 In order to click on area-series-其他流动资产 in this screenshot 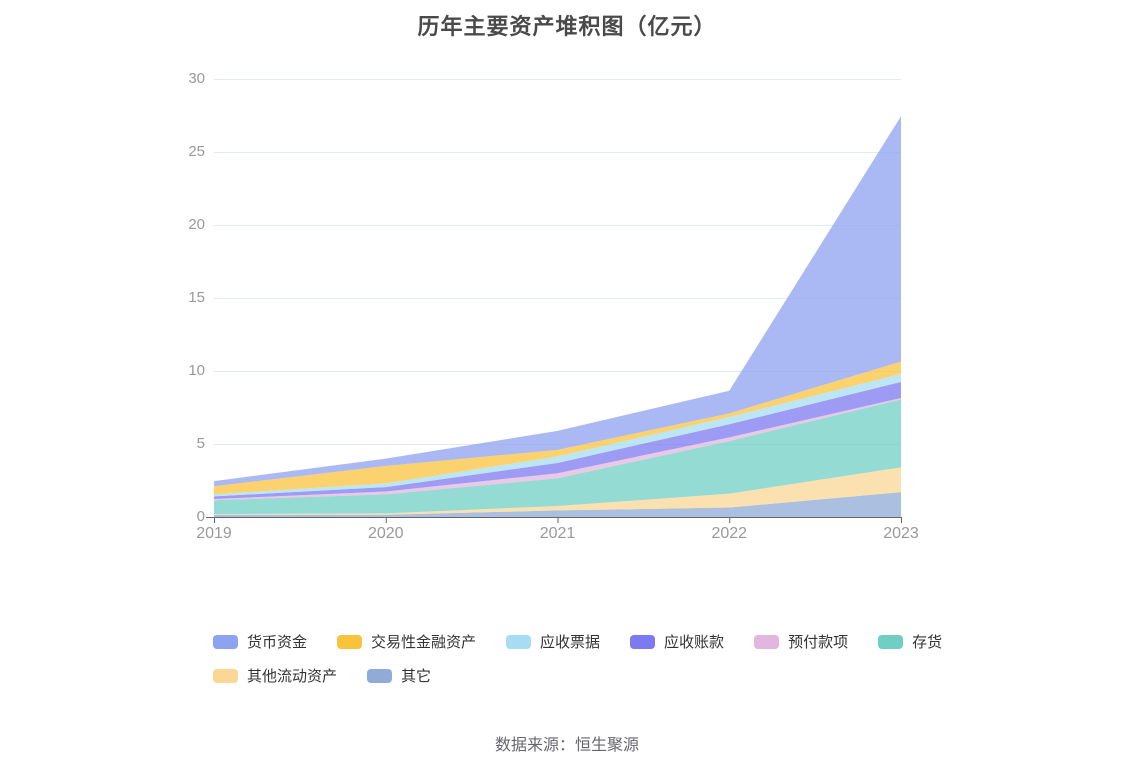, I will do `click(557, 491)`.